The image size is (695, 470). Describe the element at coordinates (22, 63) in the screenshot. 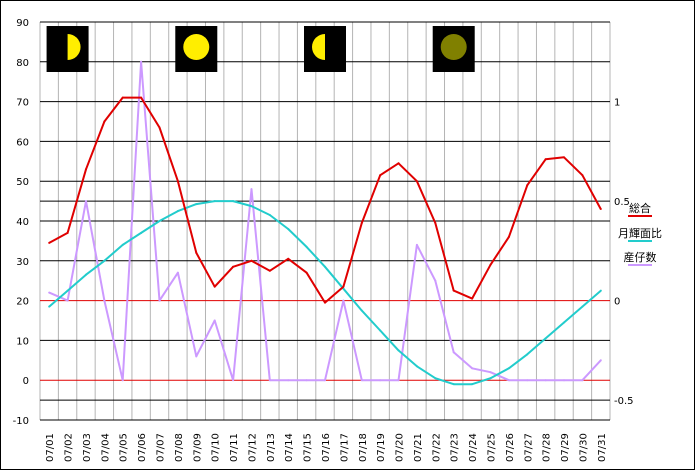

I see `left-axis-tick-label: 80` at that location.